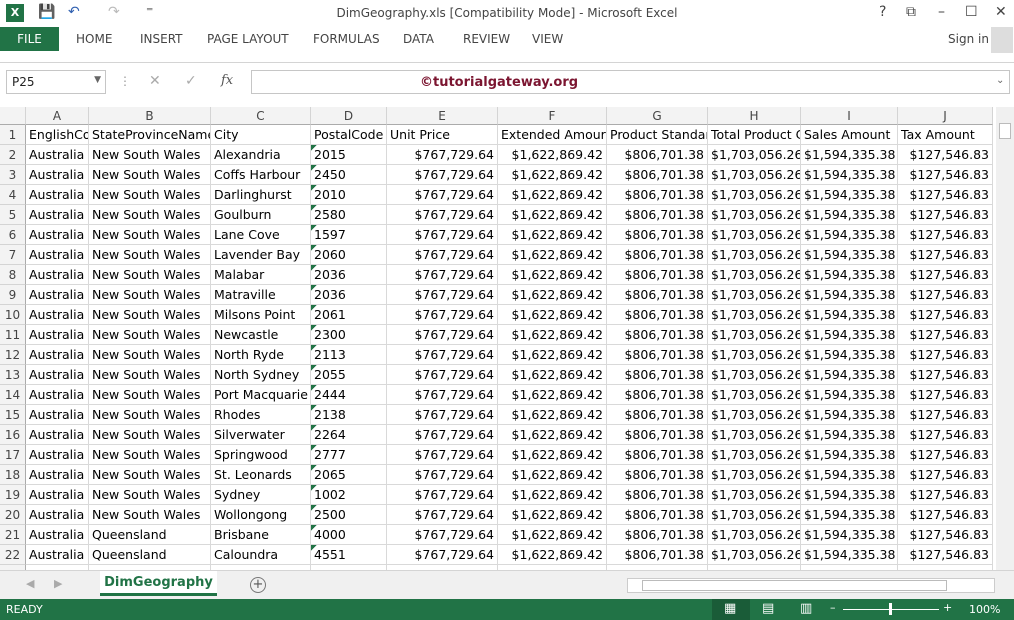 The width and height of the screenshot is (1014, 620). What do you see at coordinates (30, 583) in the screenshot?
I see `prev-sheet-icon: ◀` at bounding box center [30, 583].